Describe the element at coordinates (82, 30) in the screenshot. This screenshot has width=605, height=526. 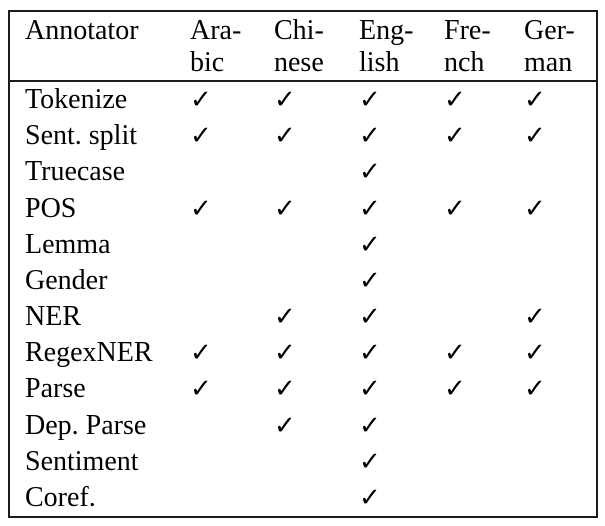
I see `header-annotator-label: Annotator` at that location.